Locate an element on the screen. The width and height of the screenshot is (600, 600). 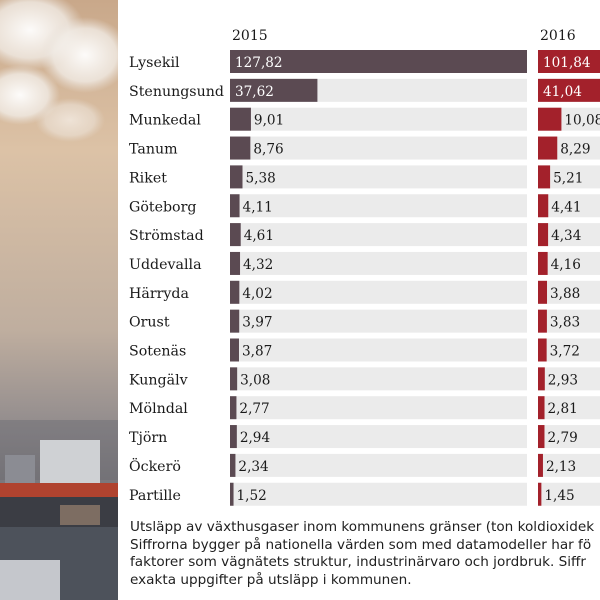
data-label-2016: 4,34 is located at coordinates (566, 236).